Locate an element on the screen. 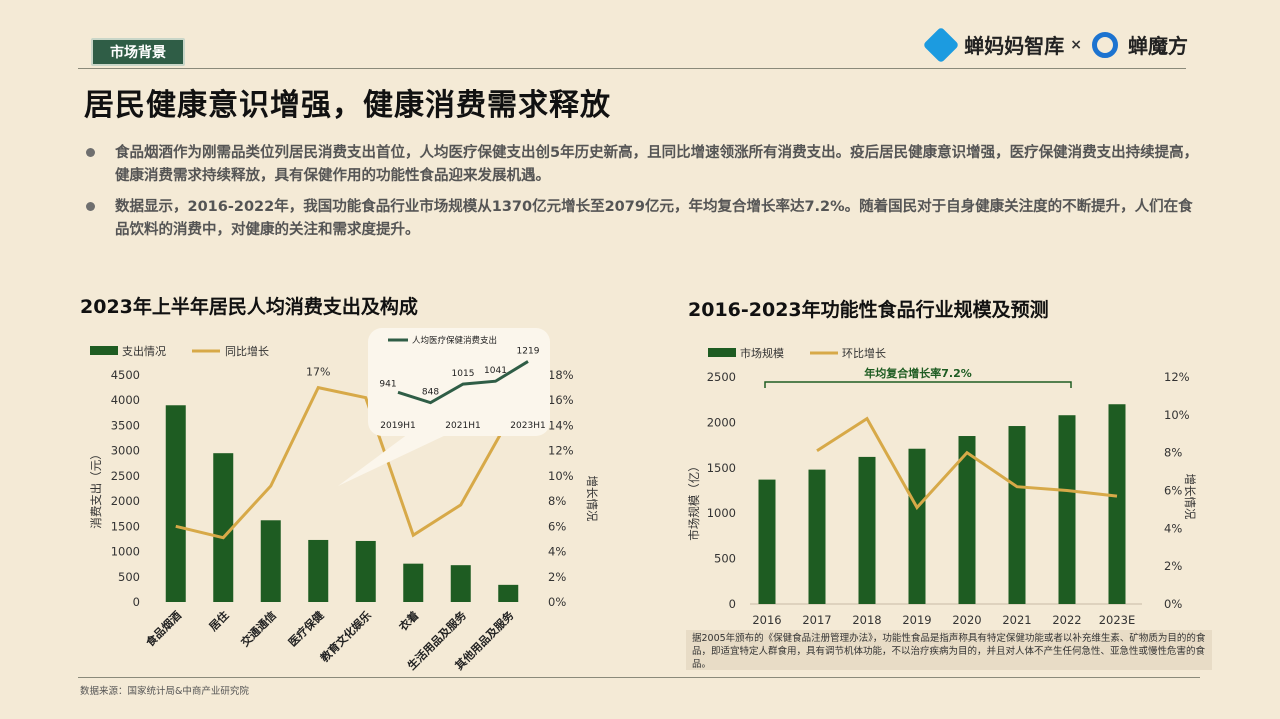 This screenshot has height=719, width=1280. cagr-bracket is located at coordinates (918, 384).